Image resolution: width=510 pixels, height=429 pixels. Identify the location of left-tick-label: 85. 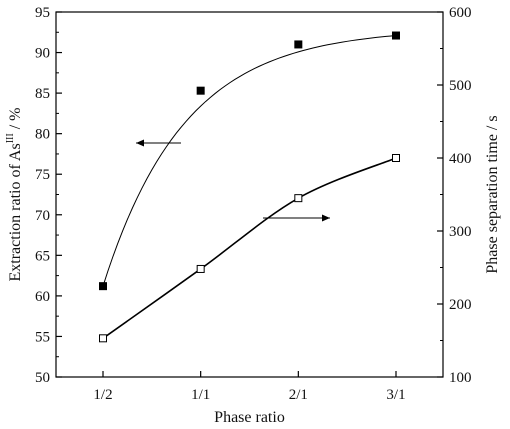
(42, 94).